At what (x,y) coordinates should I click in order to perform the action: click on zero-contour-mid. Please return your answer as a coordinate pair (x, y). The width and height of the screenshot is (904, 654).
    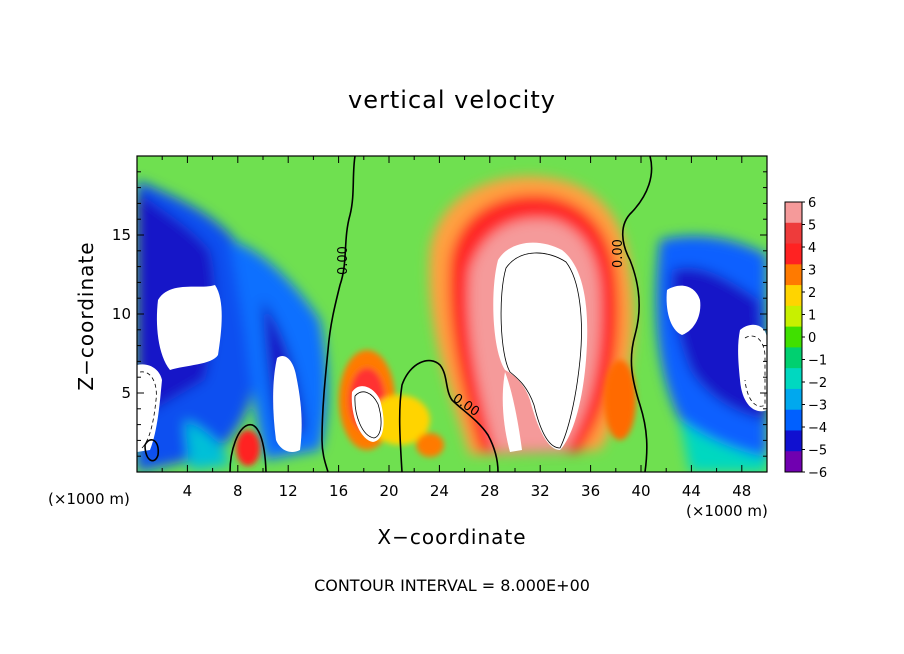
    Looking at the image, I should click on (448, 415).